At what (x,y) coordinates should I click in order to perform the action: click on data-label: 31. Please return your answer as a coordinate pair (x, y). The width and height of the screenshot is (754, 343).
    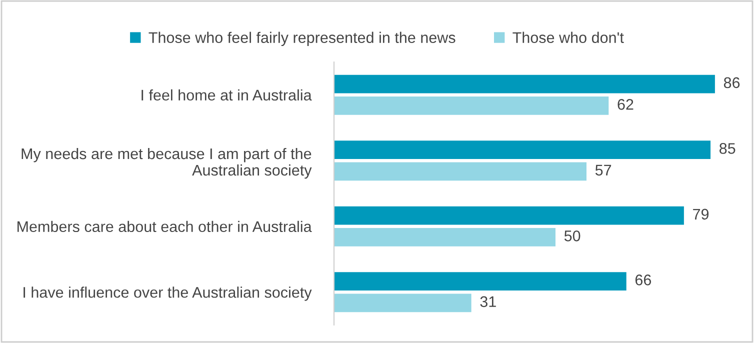
    Looking at the image, I should click on (488, 302).